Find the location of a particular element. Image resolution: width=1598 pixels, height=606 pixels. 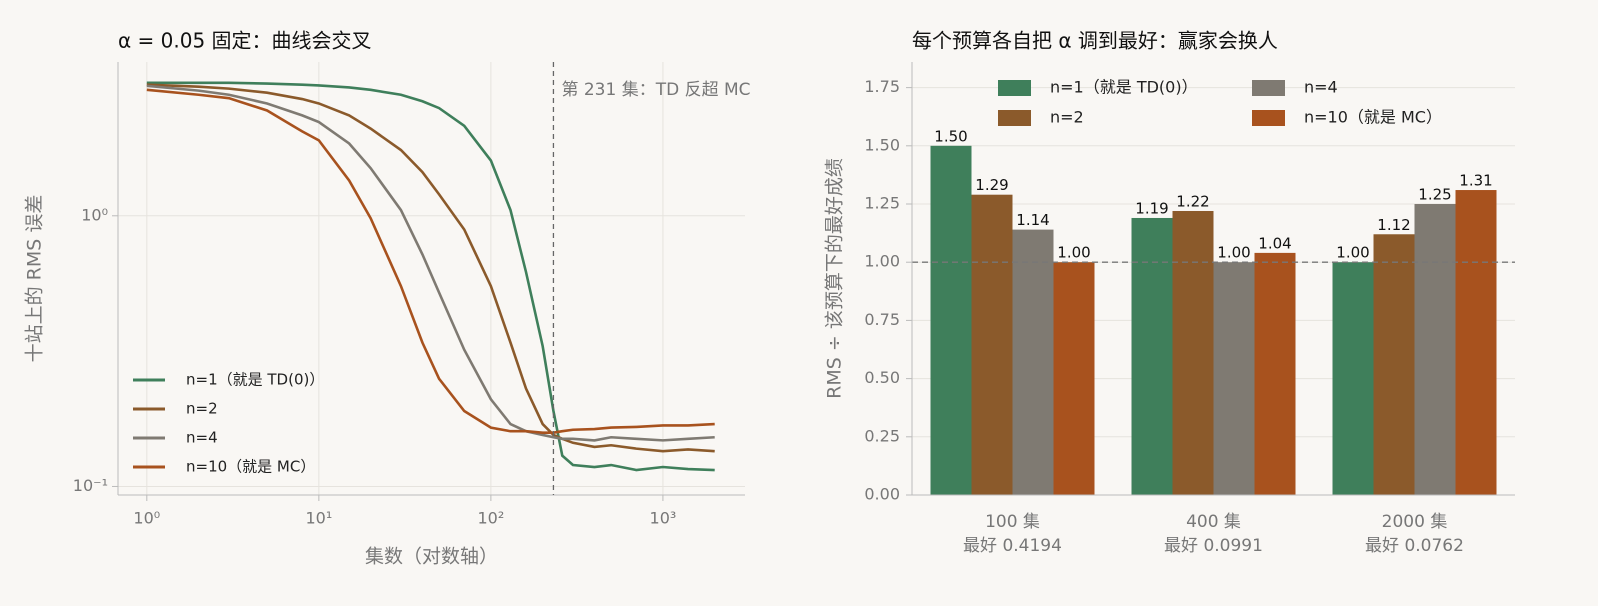

value-label: 1.50 is located at coordinates (950, 136).